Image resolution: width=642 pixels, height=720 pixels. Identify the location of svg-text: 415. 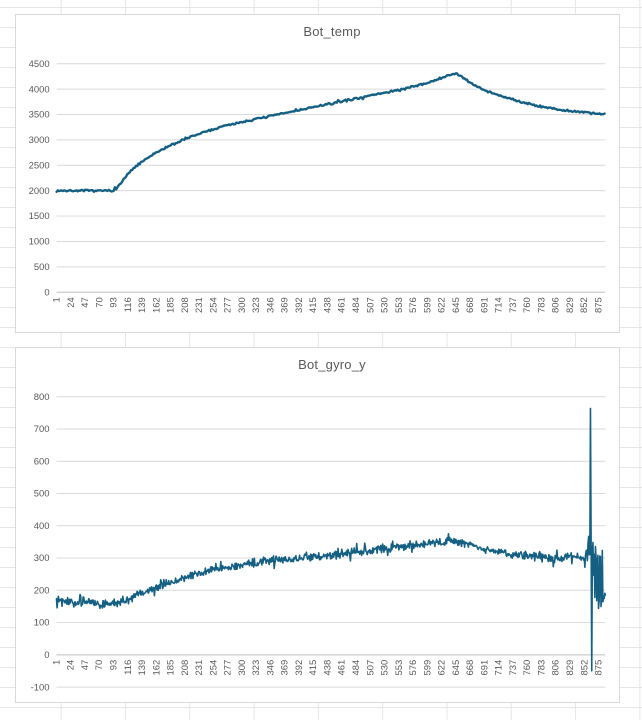
(313, 305).